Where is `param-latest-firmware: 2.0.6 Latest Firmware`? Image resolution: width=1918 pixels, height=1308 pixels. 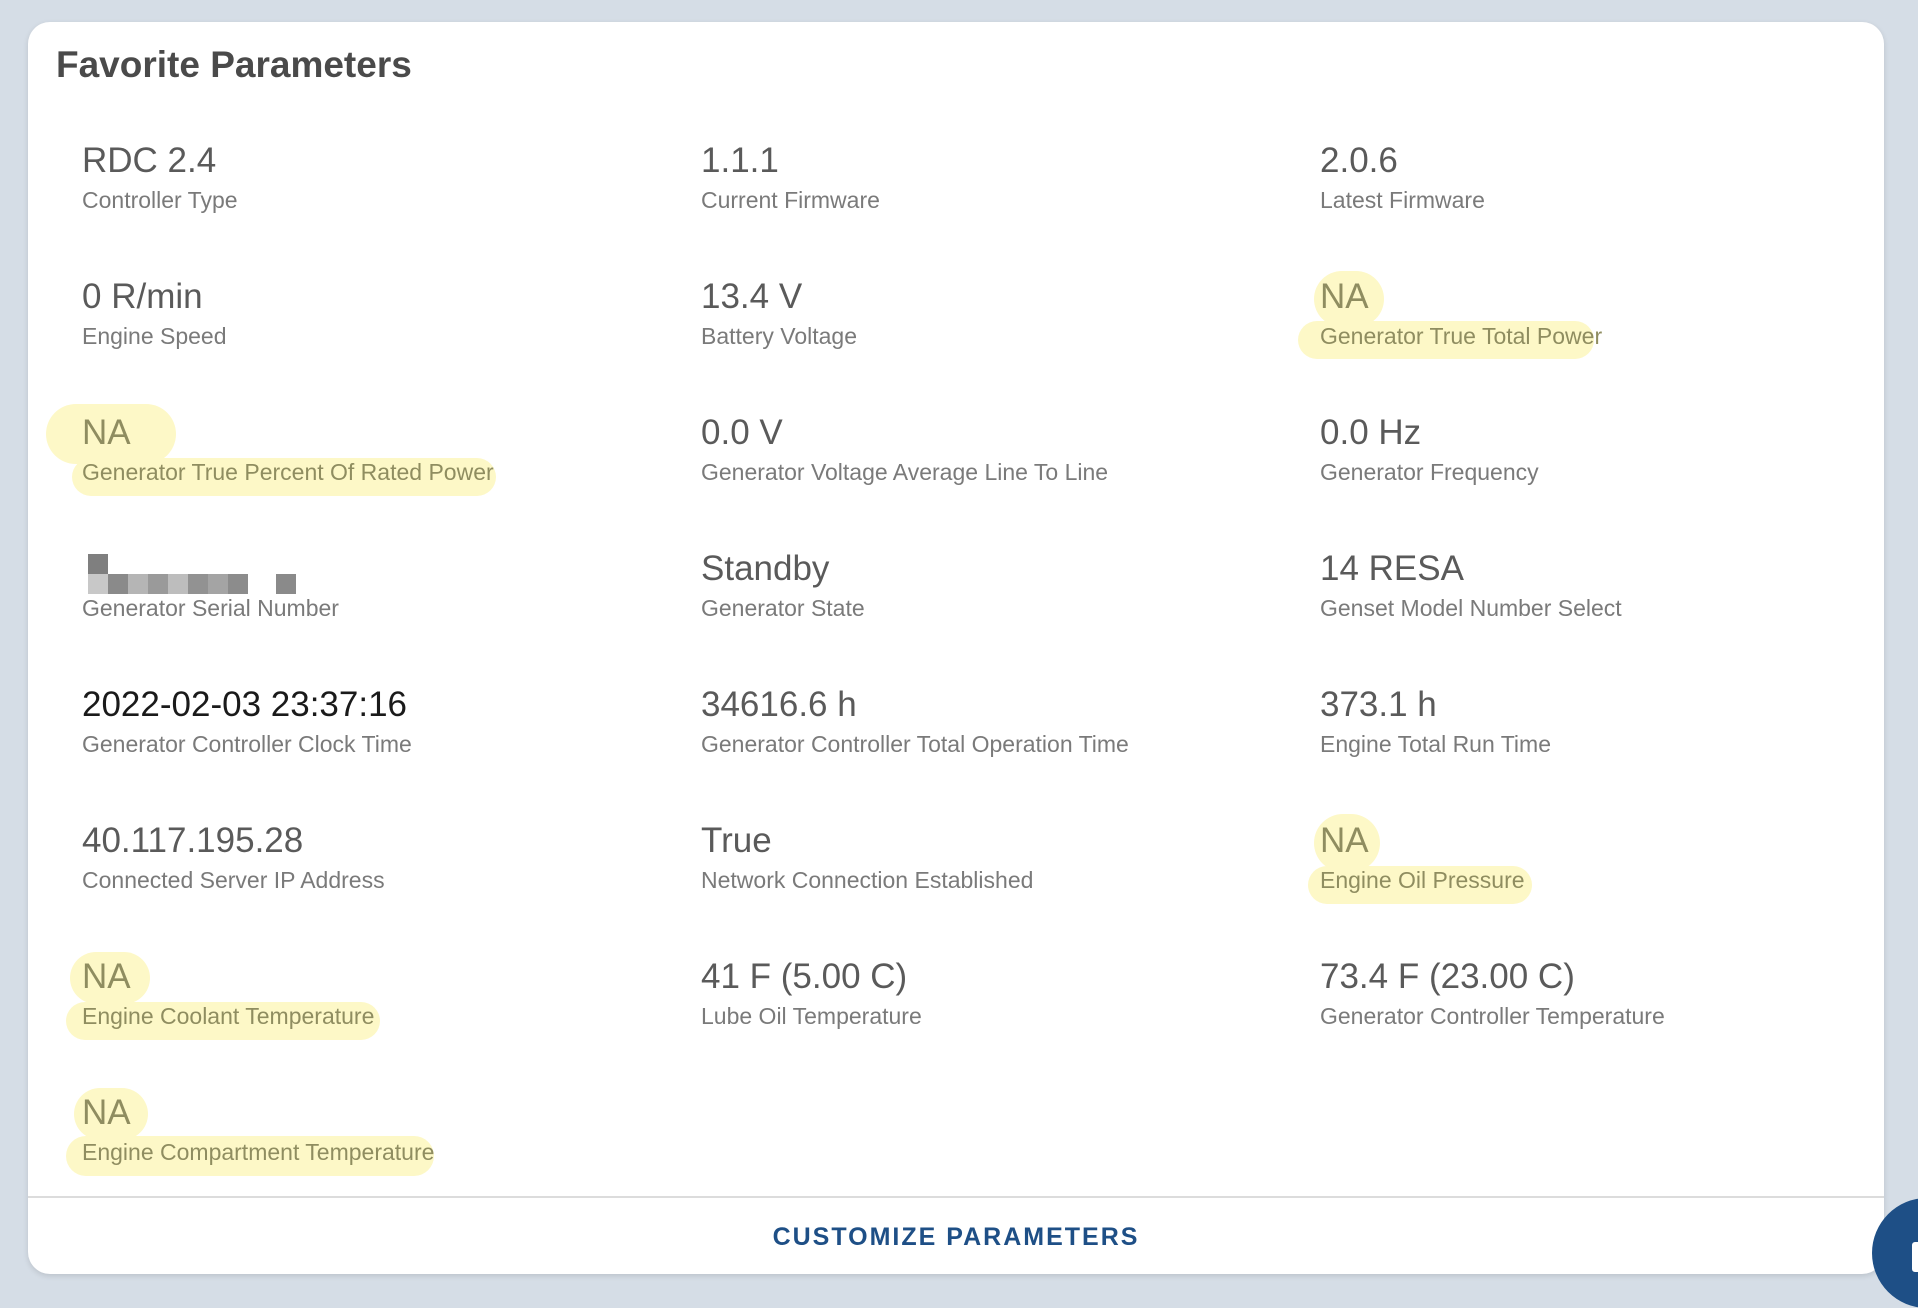
param-latest-firmware: 2.0.6 Latest Firmware is located at coordinates (1602, 200).